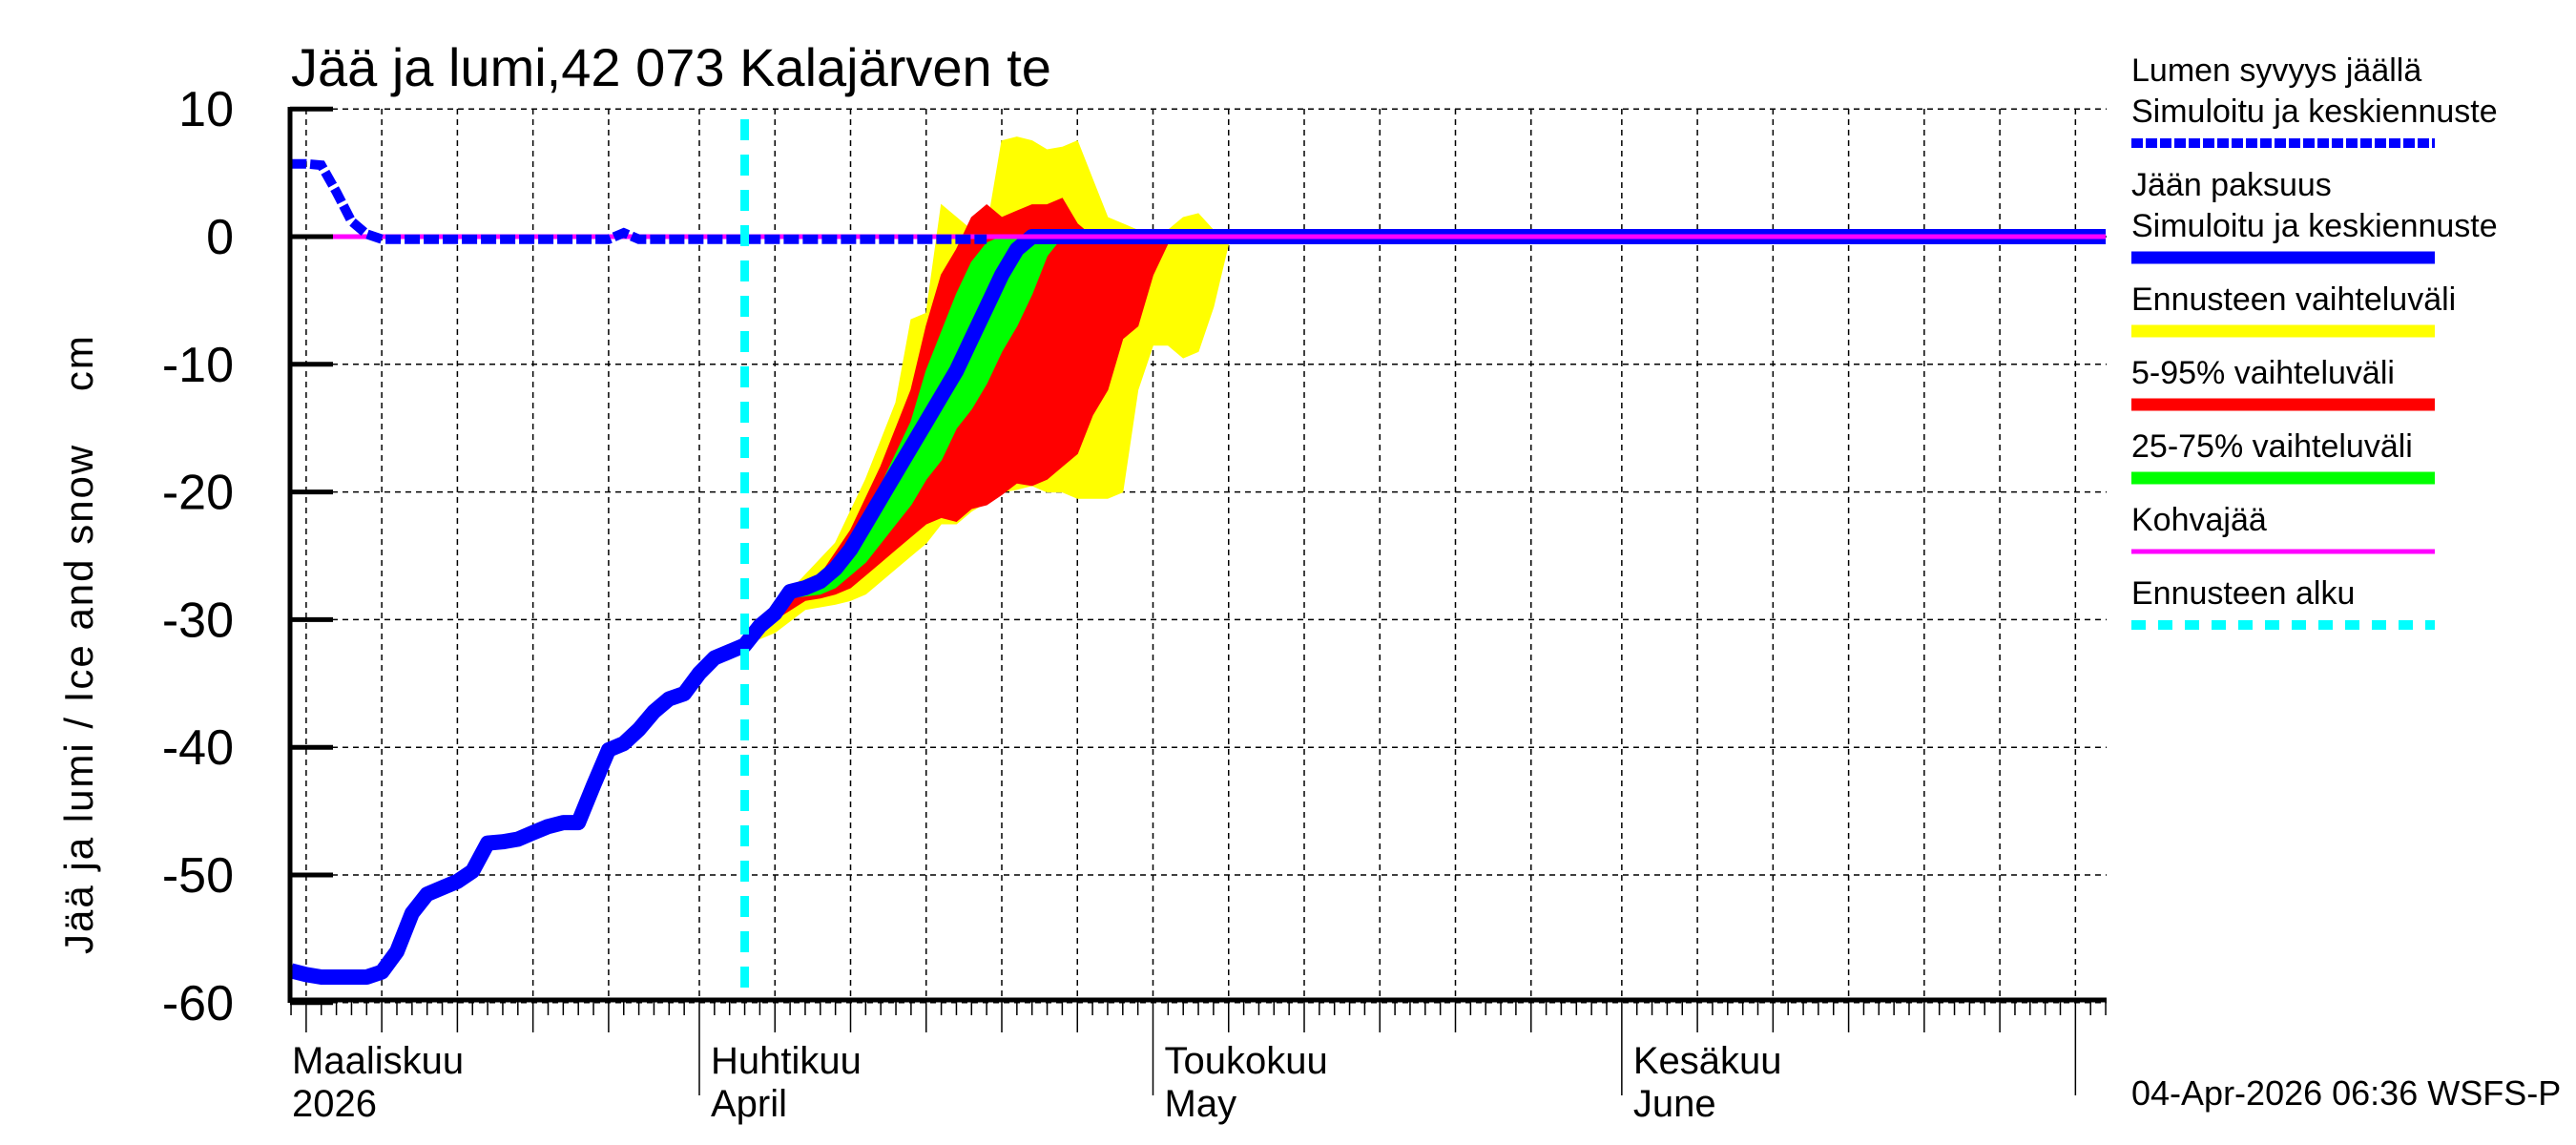 This screenshot has height=1145, width=2576. I want to click on y-tick-label: -40, so click(198, 748).